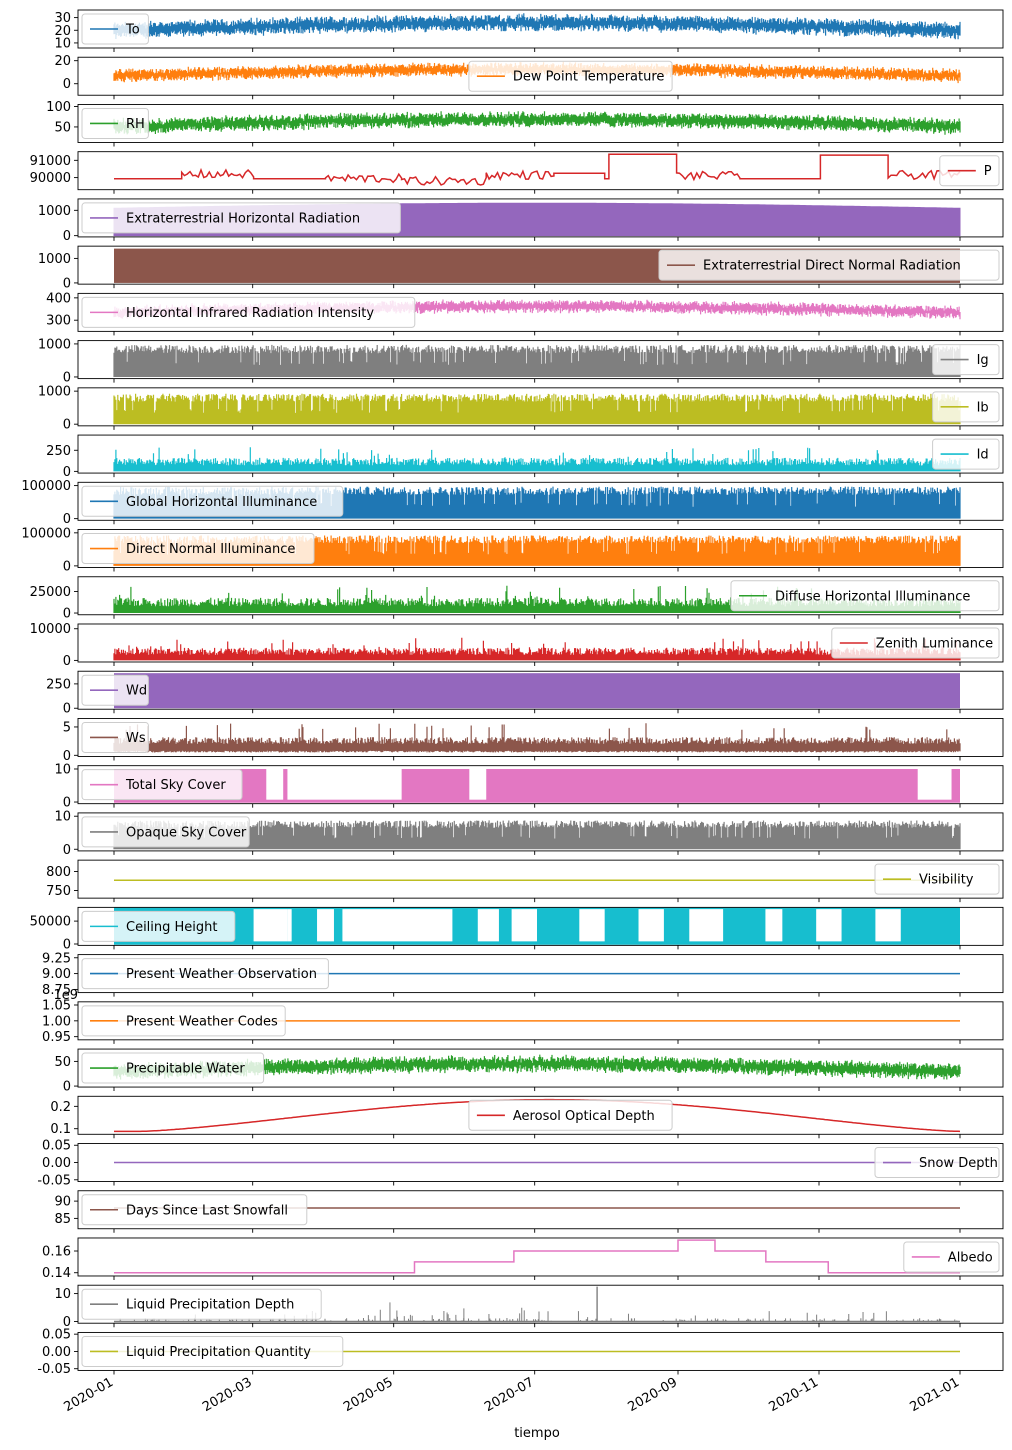 This screenshot has height=1450, width=1012. What do you see at coordinates (60, 1107) in the screenshot?
I see `y-tick-label: 0.2` at bounding box center [60, 1107].